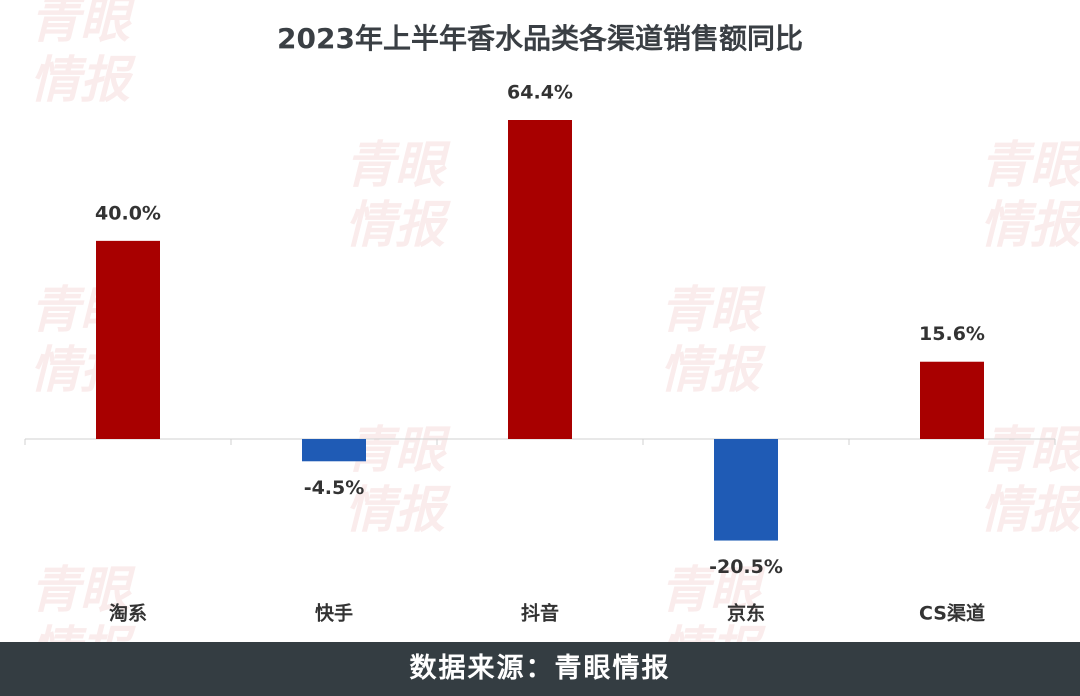  What do you see at coordinates (540, 669) in the screenshot?
I see `source-footer: 数据来源：青眼情报` at bounding box center [540, 669].